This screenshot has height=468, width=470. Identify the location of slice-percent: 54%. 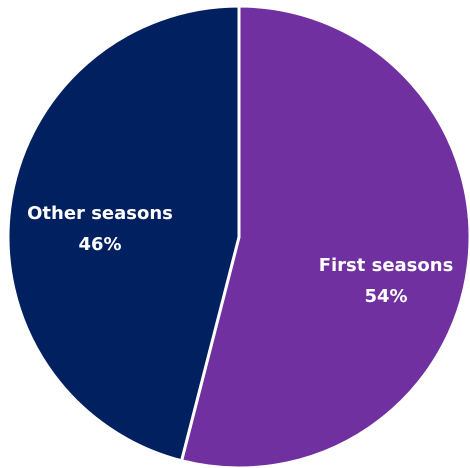
(385, 296).